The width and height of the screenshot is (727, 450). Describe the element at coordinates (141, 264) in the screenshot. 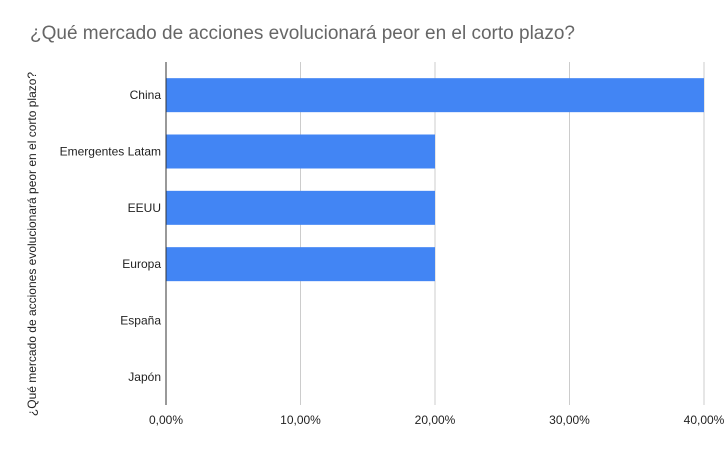

I see `category-label-3: Europa` at that location.